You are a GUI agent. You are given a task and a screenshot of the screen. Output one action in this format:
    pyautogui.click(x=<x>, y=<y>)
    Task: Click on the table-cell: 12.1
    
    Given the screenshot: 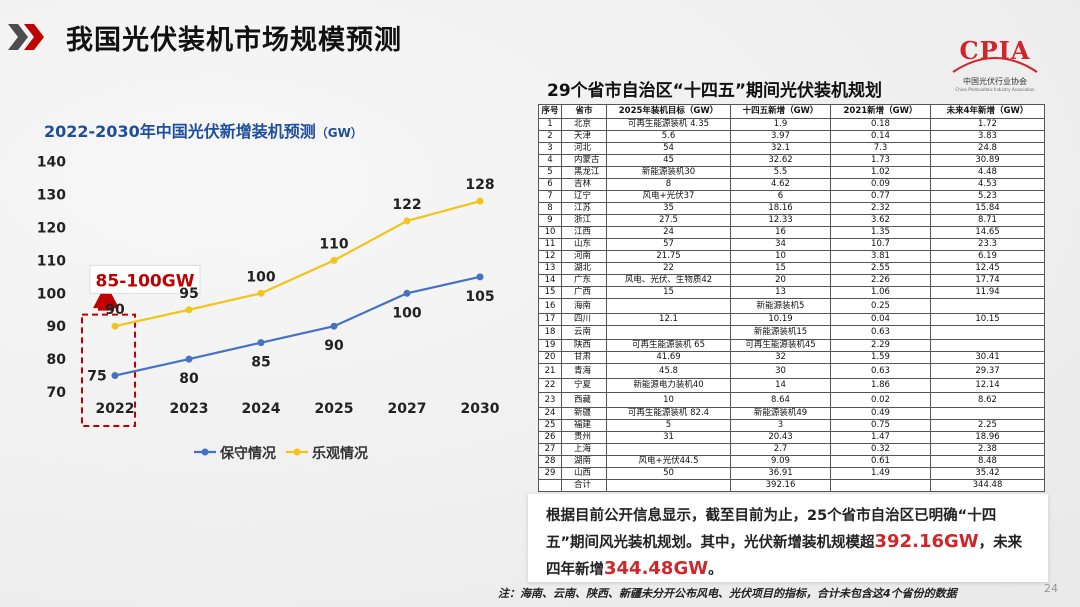 What is the action you would take?
    pyautogui.click(x=668, y=319)
    